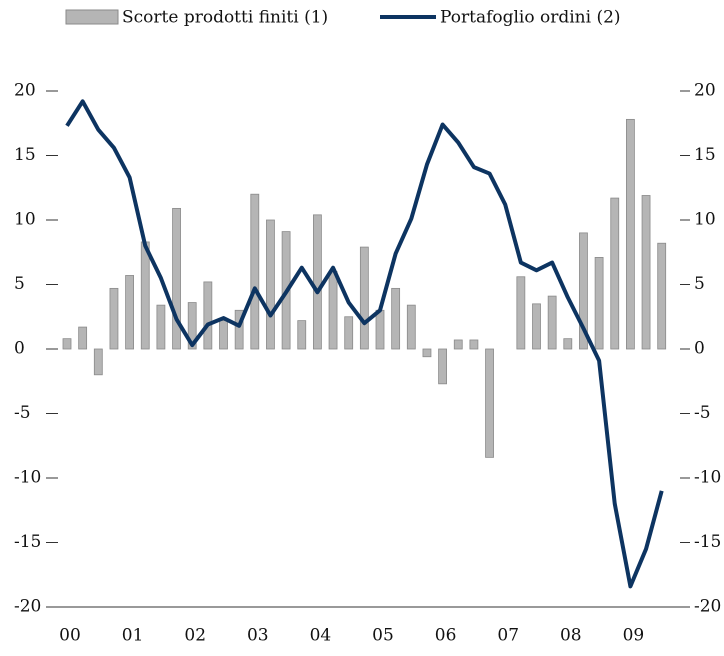  Describe the element at coordinates (705, 155) in the screenshot. I see `y2-tick-label: 15` at that location.